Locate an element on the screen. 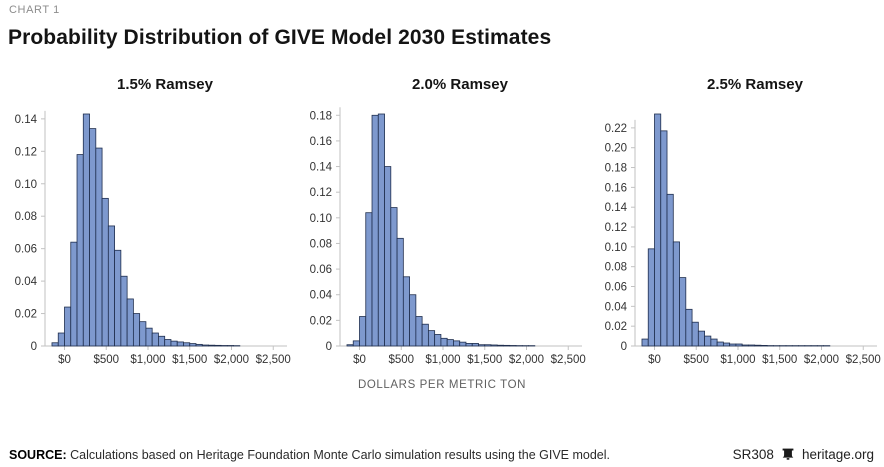  source-label: SOURCE: is located at coordinates (38, 455).